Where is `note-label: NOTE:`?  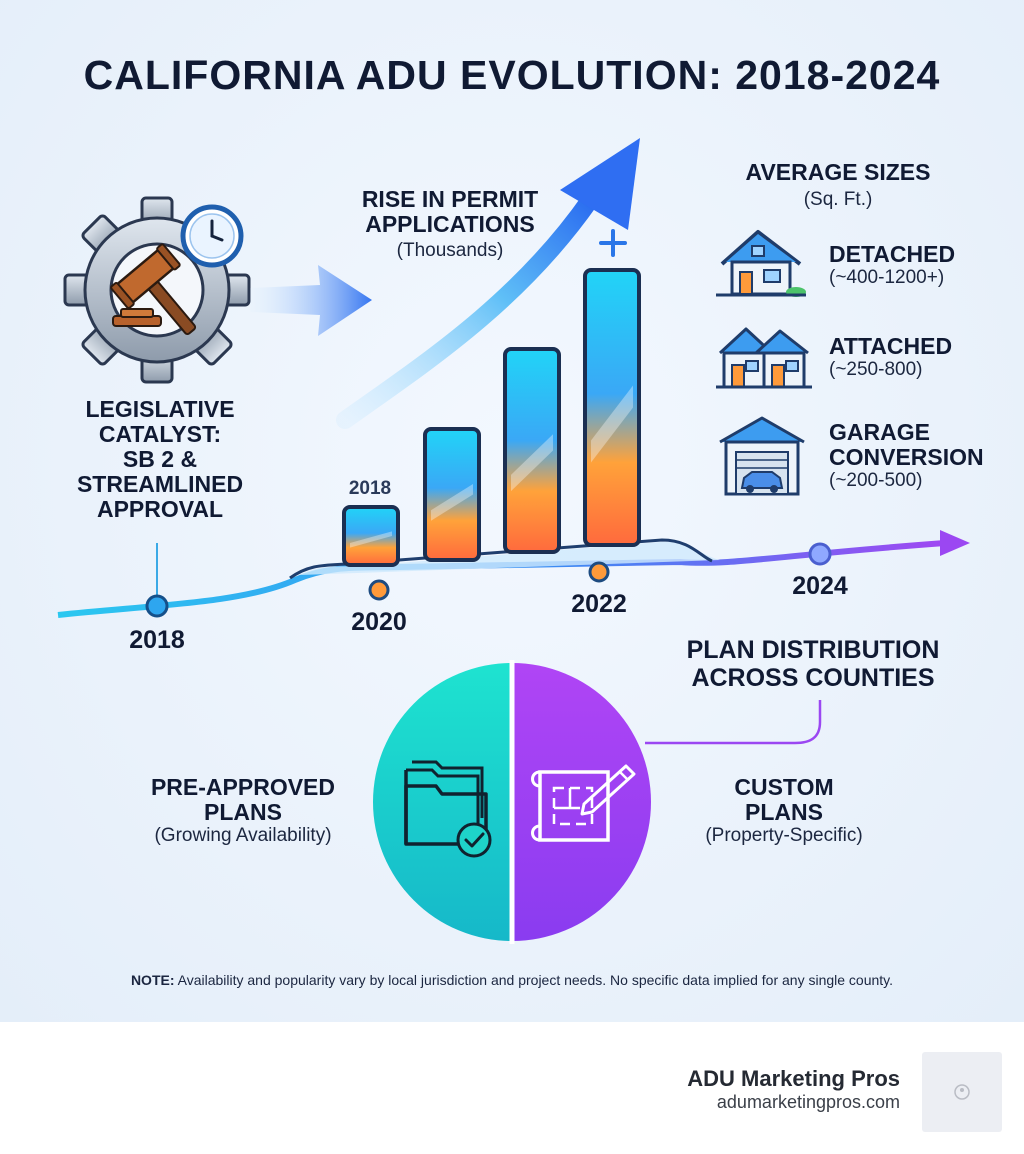
note-label: NOTE: is located at coordinates (152, 980).